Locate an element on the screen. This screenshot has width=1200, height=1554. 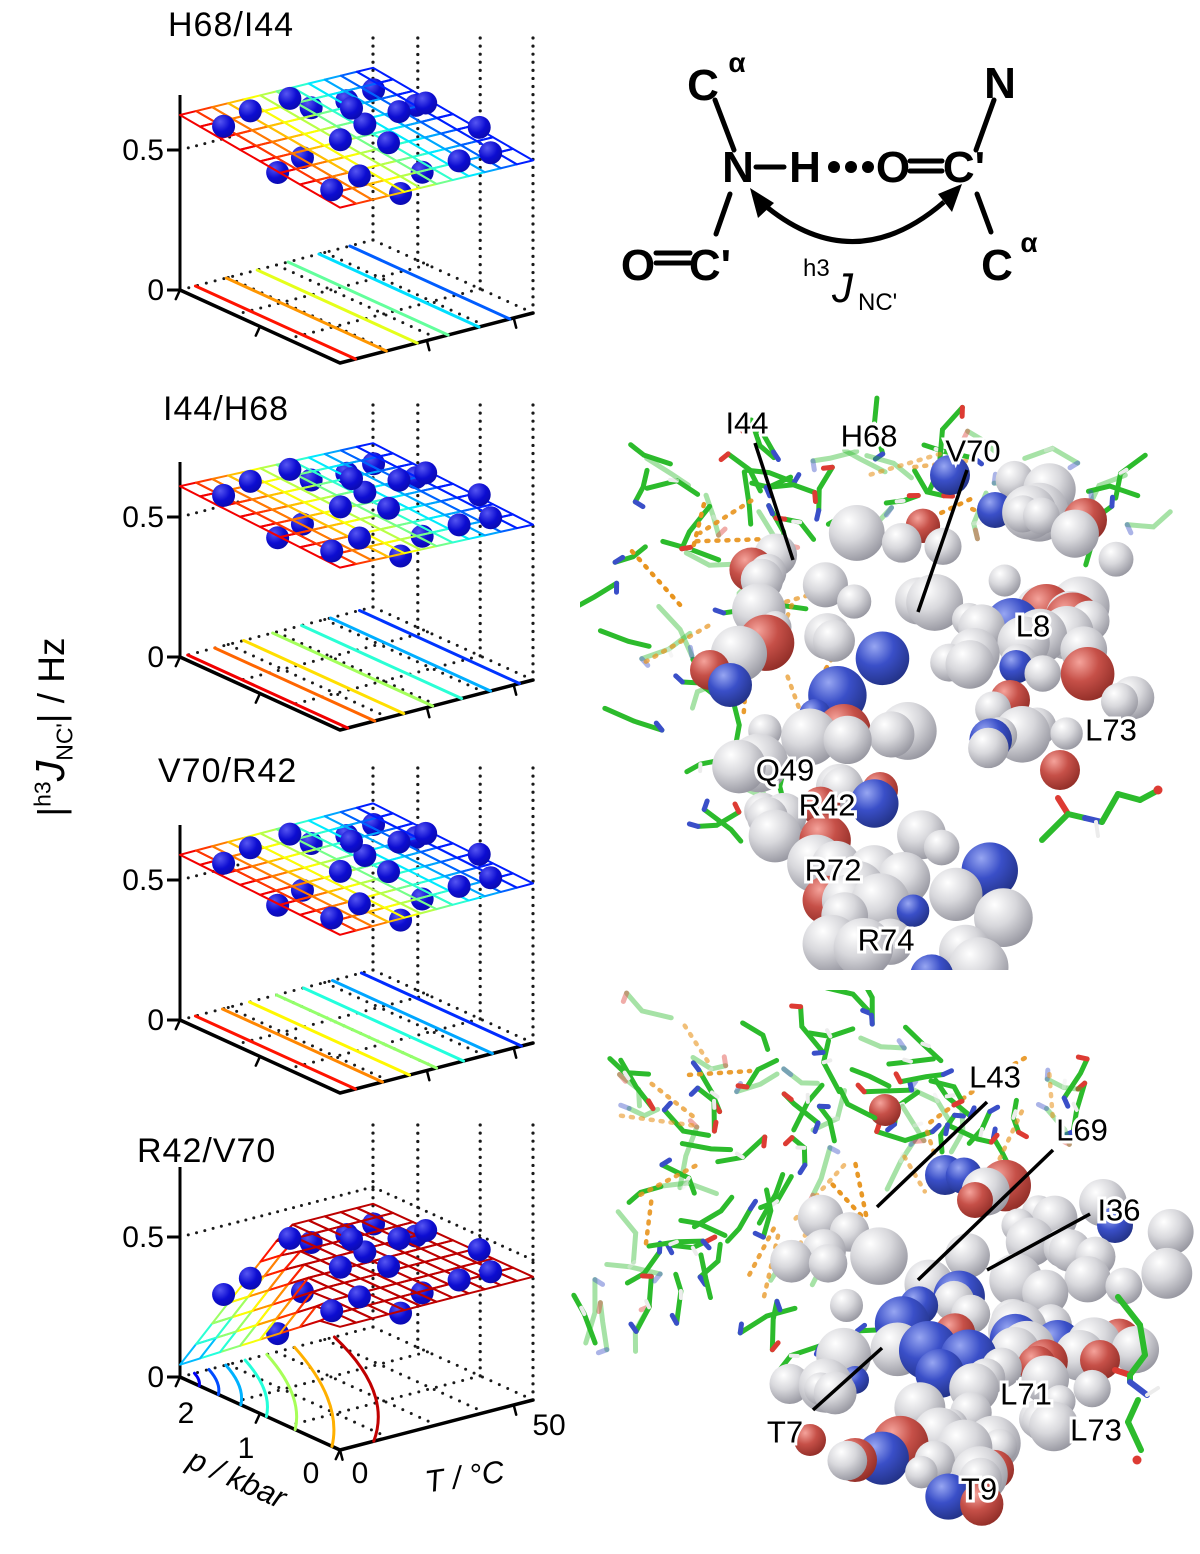
z-label-units: | / Hz is located at coordinates (51, 680).